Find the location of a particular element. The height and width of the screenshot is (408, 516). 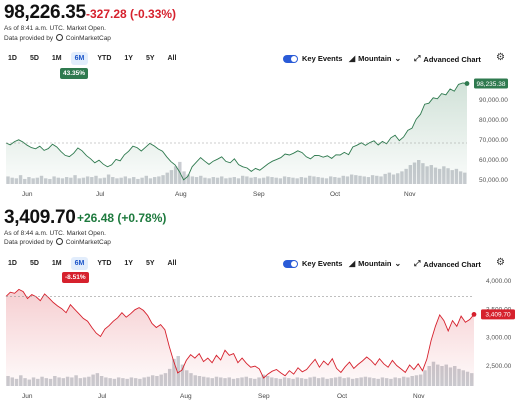

current-price-label: 3,409.70 is located at coordinates (498, 315).